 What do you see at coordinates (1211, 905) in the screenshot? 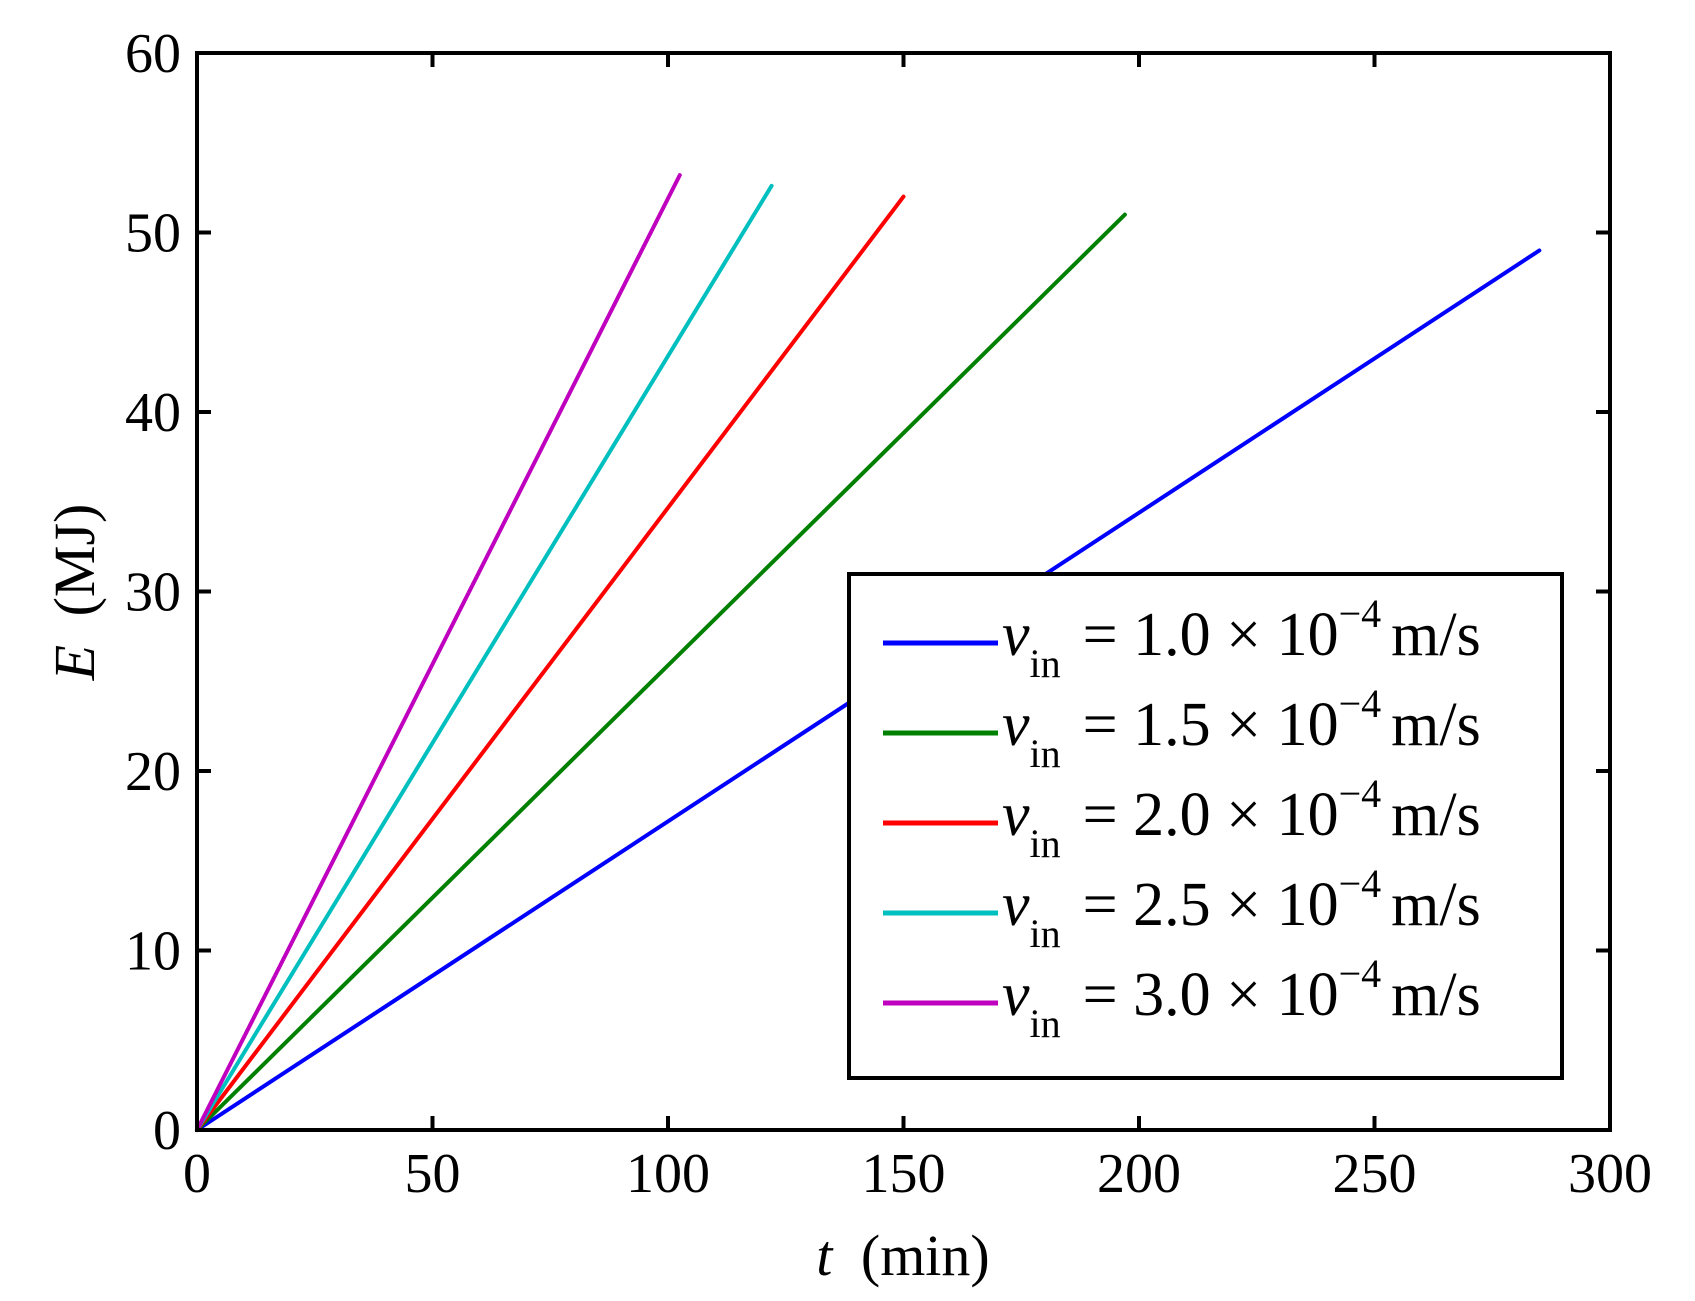
I see `legend-eq: = 2.5 × 10` at bounding box center [1211, 905].